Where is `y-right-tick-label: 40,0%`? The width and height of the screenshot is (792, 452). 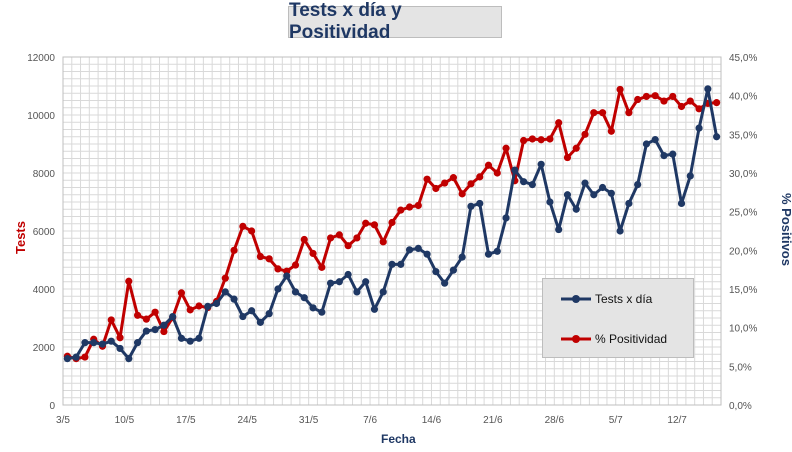 y-right-tick-label: 40,0% is located at coordinates (743, 97).